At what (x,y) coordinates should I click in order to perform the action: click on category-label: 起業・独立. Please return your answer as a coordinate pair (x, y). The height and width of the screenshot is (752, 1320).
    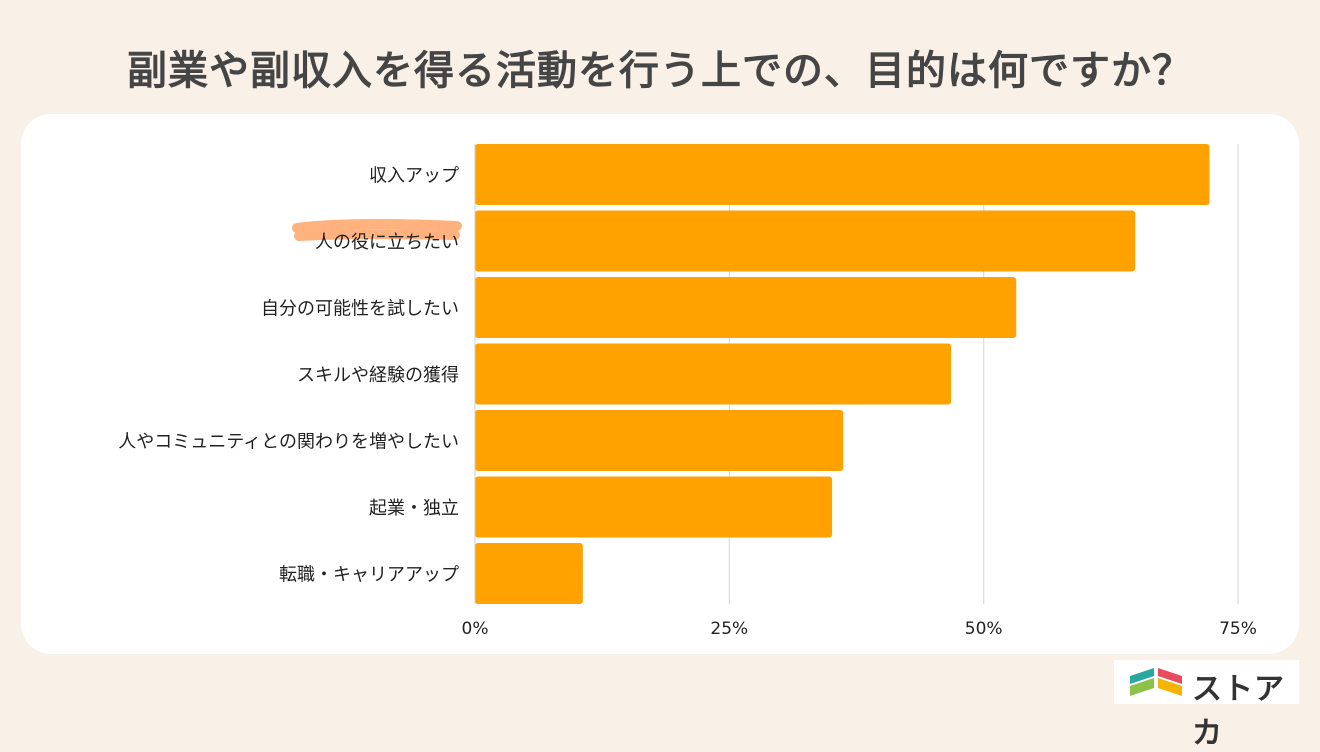
    Looking at the image, I should click on (414, 508).